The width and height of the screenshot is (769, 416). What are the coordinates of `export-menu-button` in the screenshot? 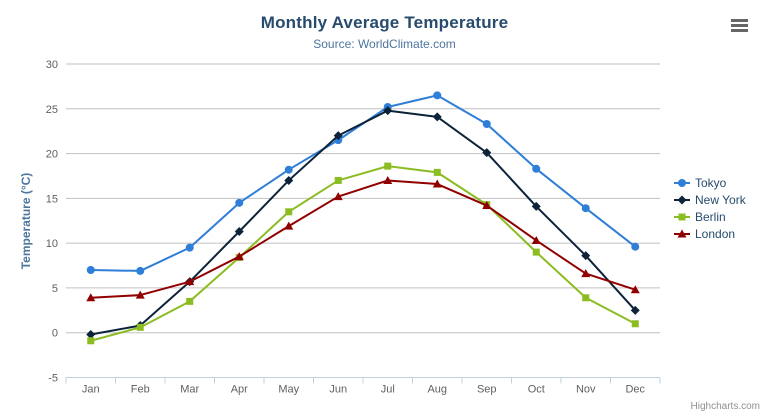 It's located at (739, 25).